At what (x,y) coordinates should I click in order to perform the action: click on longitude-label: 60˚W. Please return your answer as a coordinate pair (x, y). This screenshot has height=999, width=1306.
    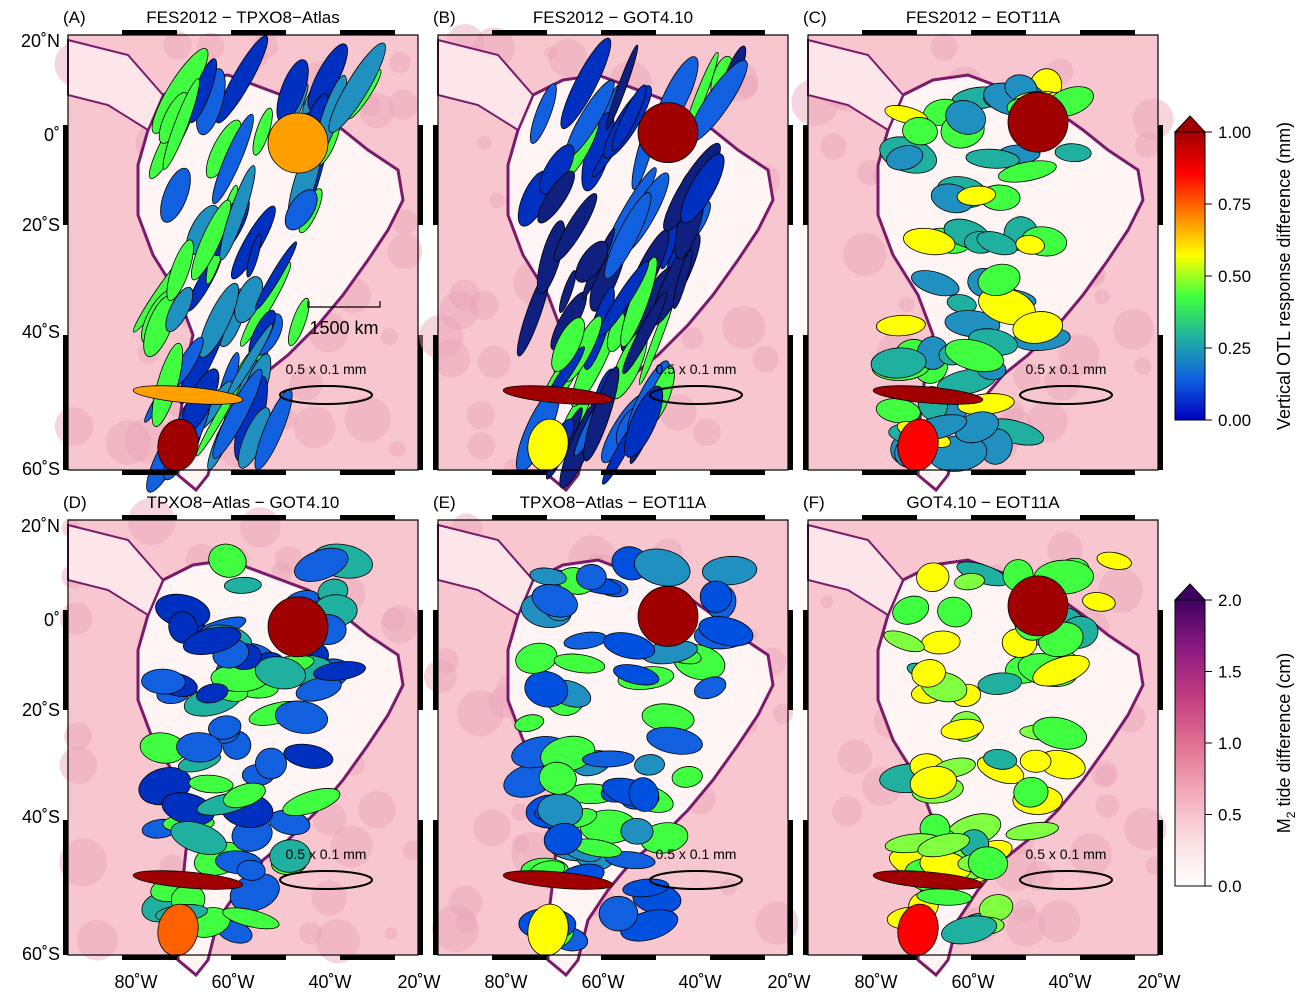
    Looking at the image, I should click on (602, 982).